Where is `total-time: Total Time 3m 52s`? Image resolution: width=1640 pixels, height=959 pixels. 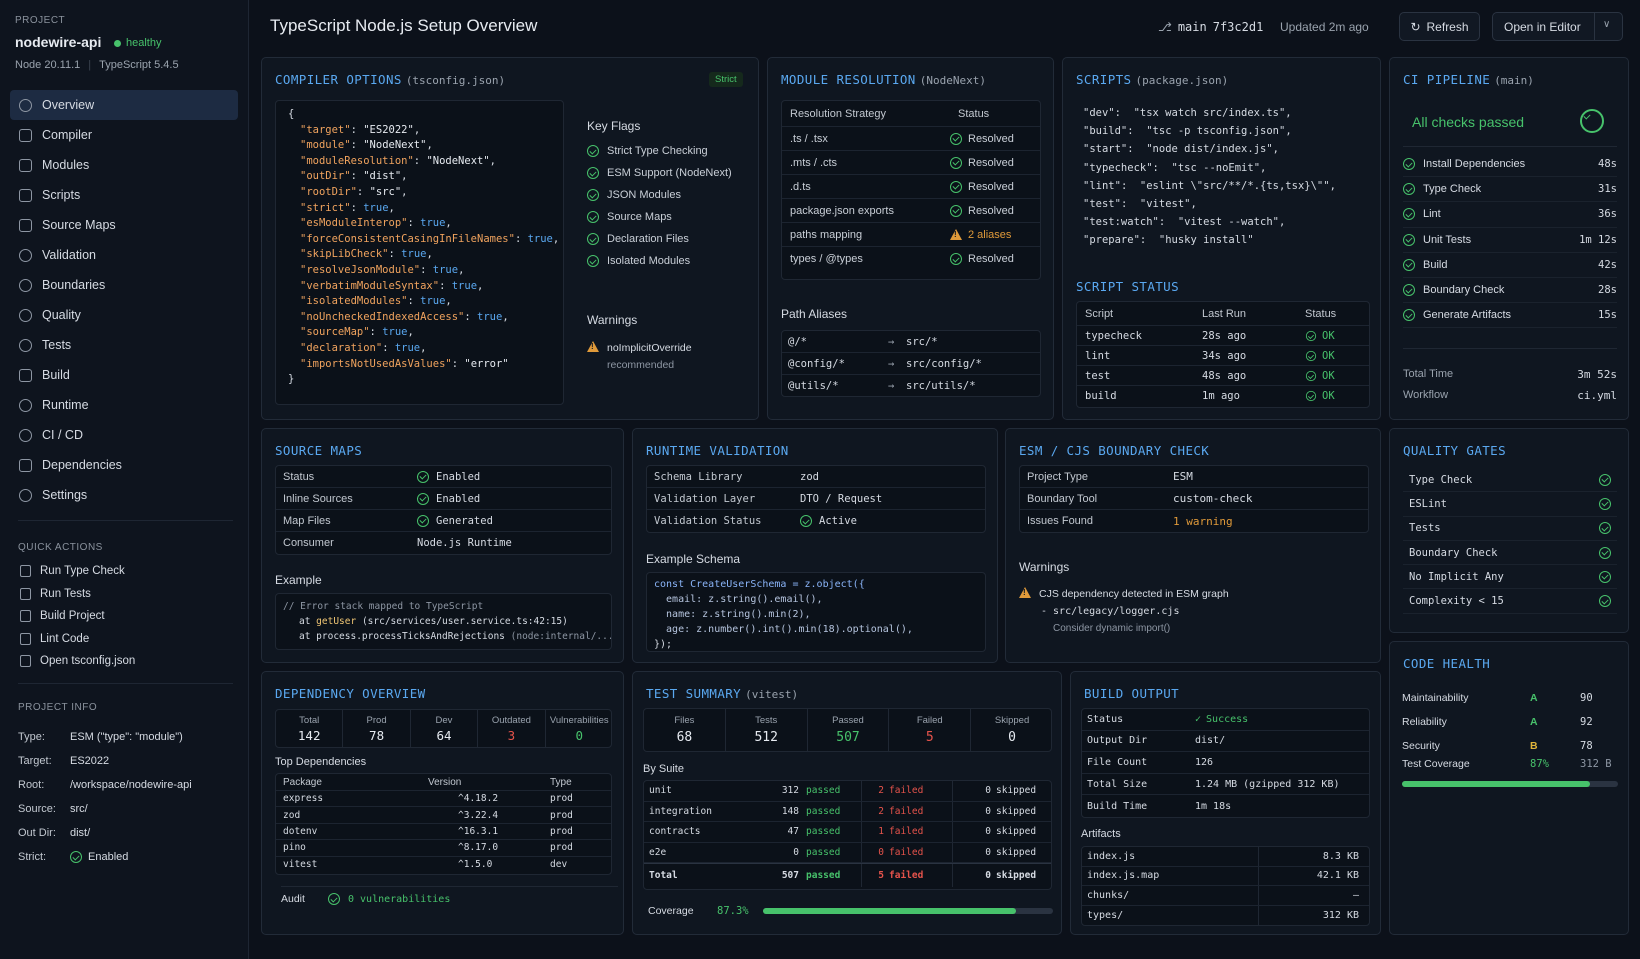
total-time: Total Time 3m 52s is located at coordinates (1510, 374).